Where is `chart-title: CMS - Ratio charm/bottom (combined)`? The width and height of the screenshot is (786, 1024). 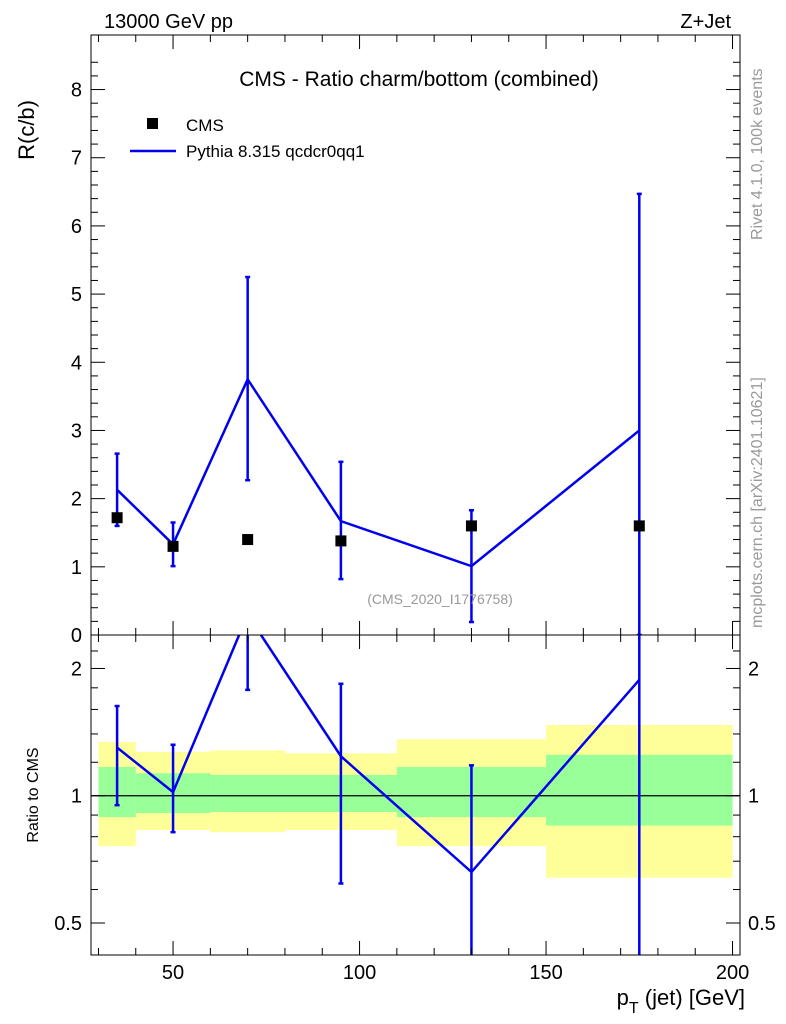 chart-title: CMS - Ratio charm/bottom (combined) is located at coordinates (418, 79).